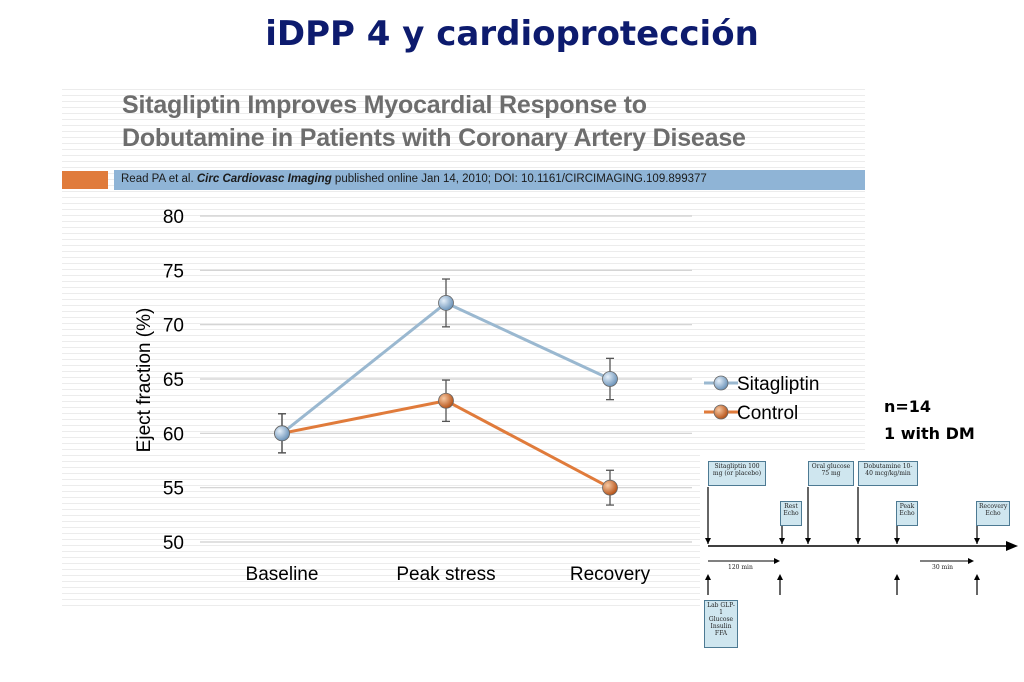 The image size is (1024, 682). Describe the element at coordinates (721, 624) in the screenshot. I see `protocol-box-lab: Lab GLP-1 Glucose Insulin FFA` at that location.